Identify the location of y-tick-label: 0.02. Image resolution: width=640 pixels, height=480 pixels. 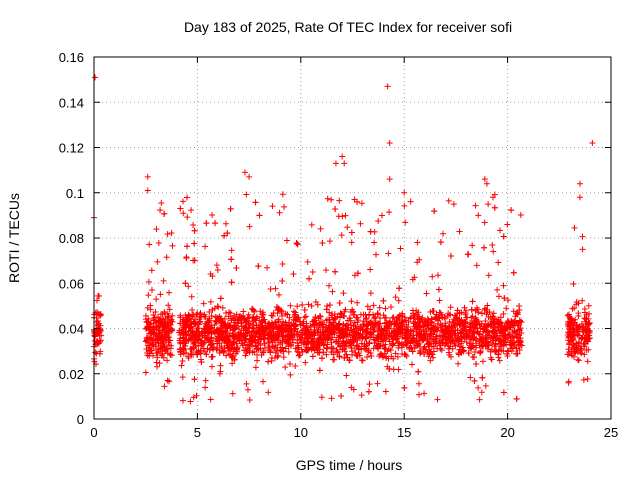
(71, 374).